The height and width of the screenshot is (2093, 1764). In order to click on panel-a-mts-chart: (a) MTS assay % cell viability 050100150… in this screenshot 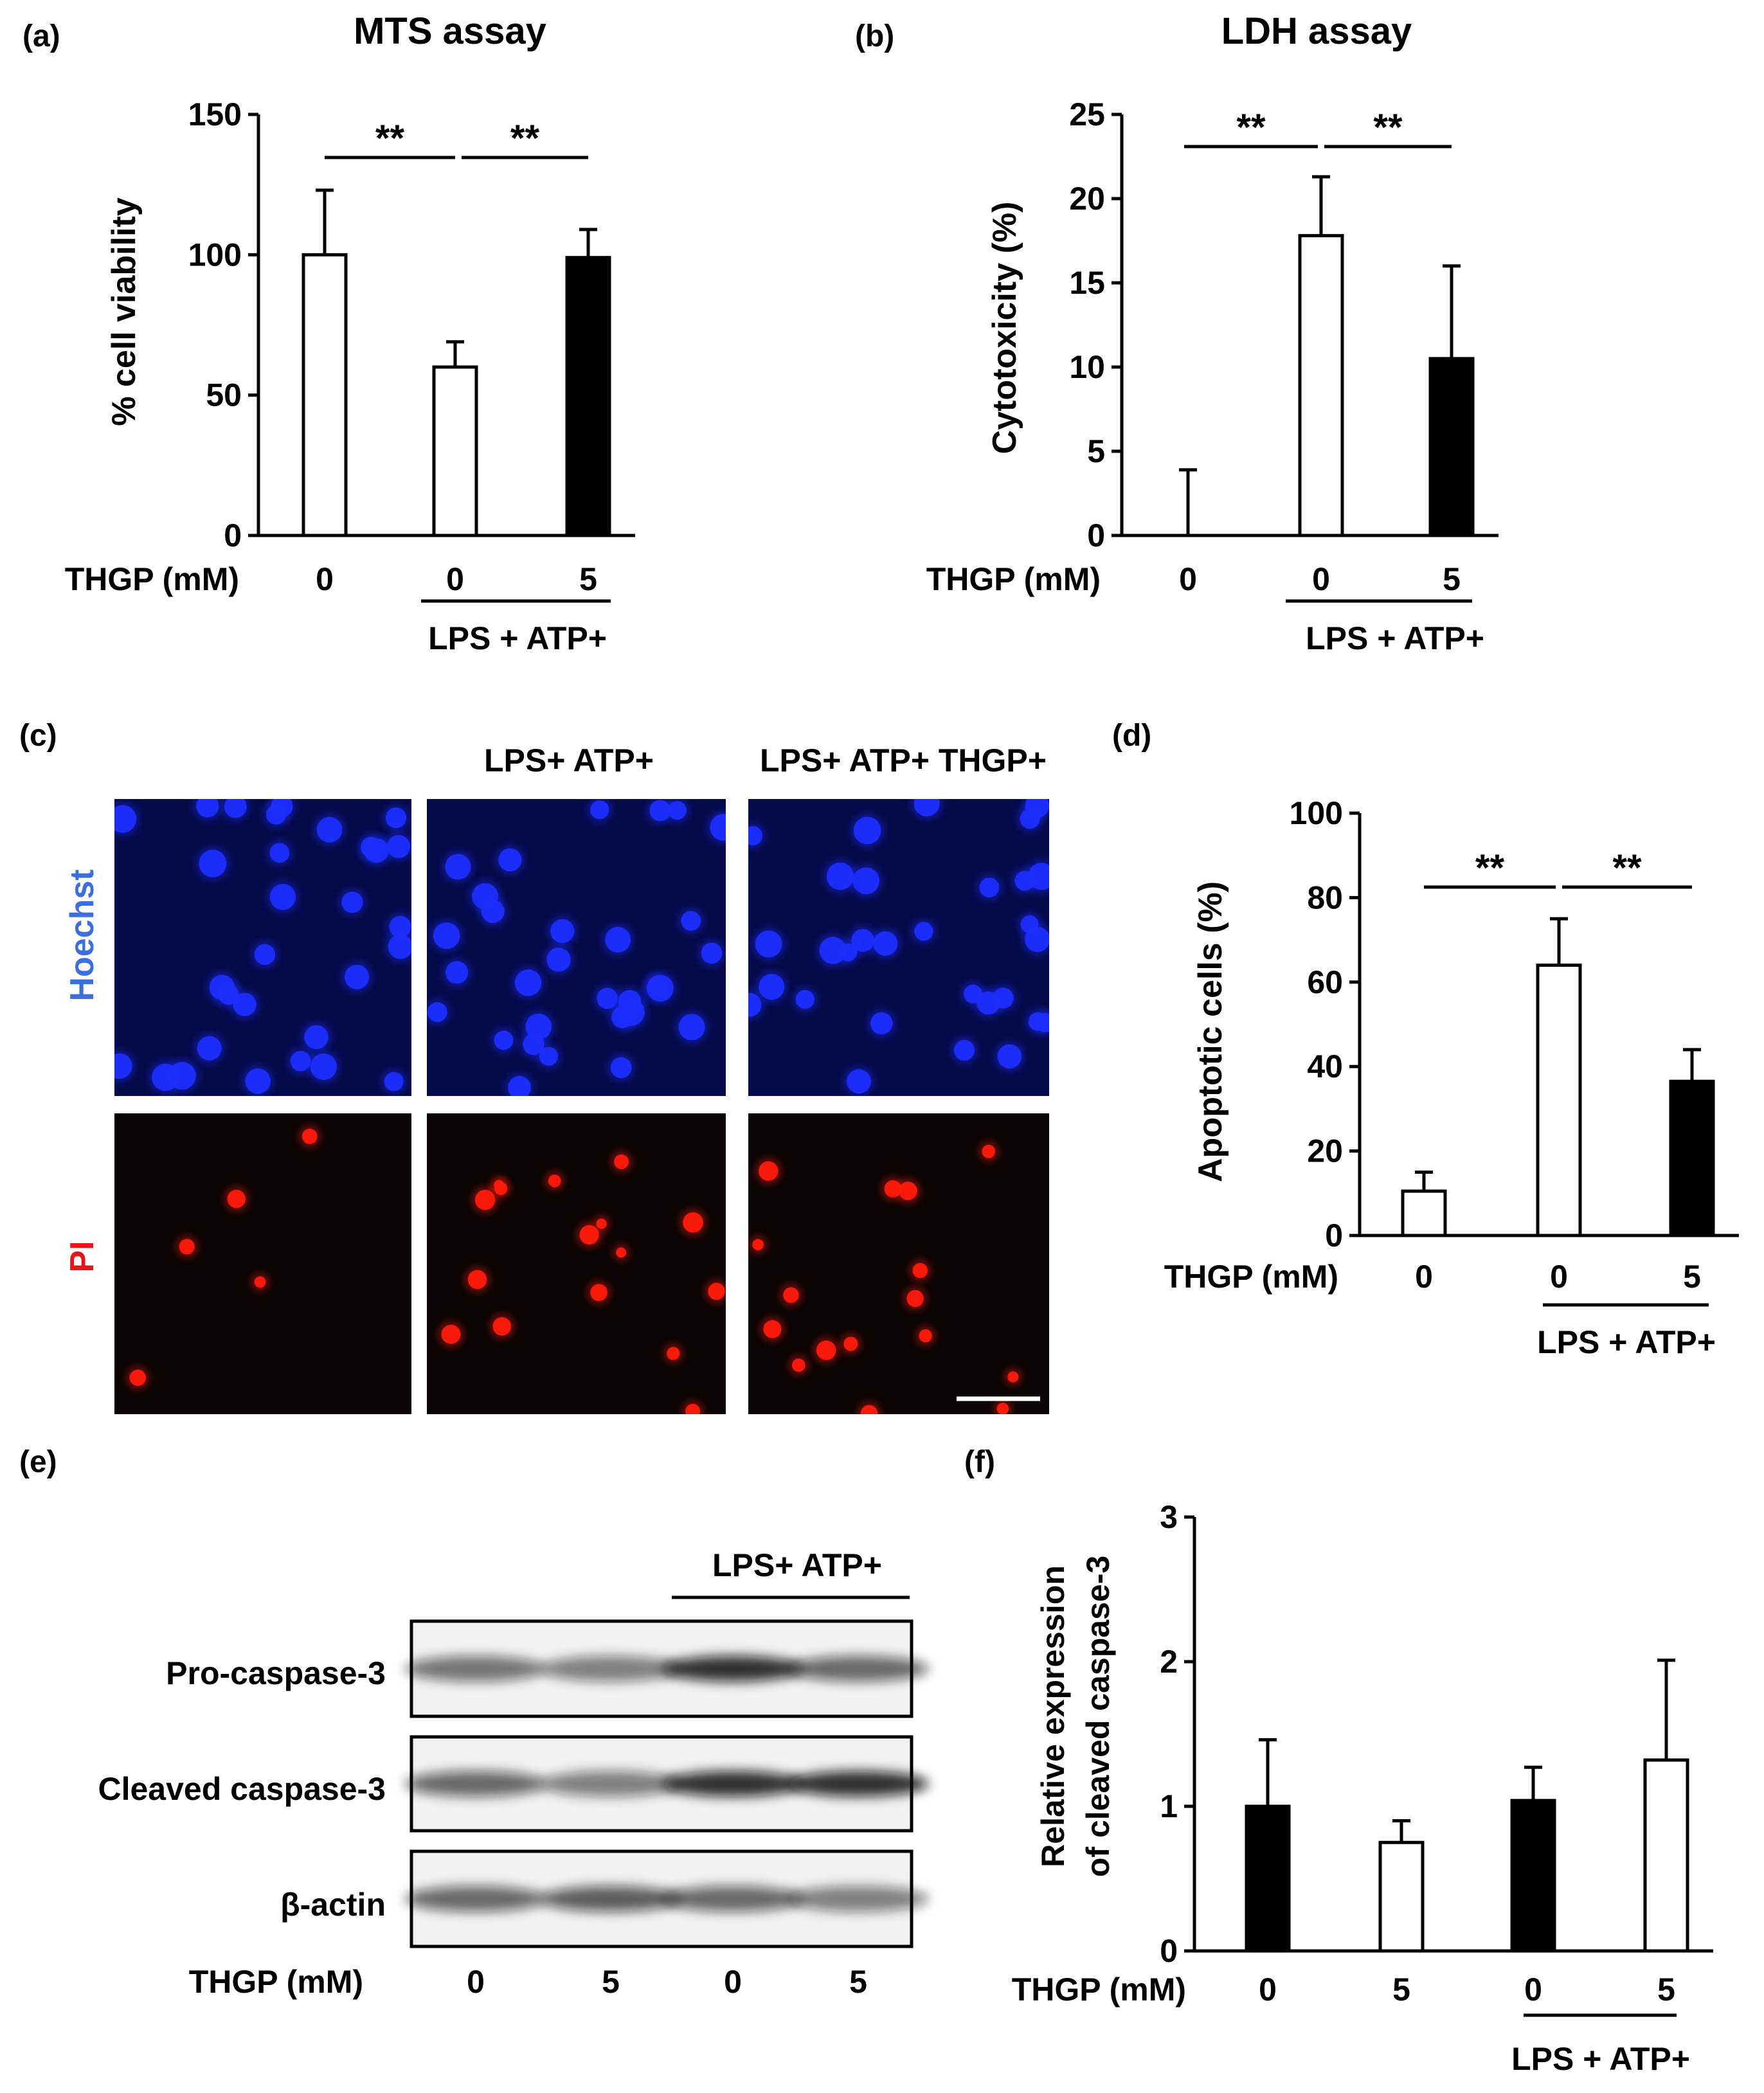, I will do `click(328, 333)`.